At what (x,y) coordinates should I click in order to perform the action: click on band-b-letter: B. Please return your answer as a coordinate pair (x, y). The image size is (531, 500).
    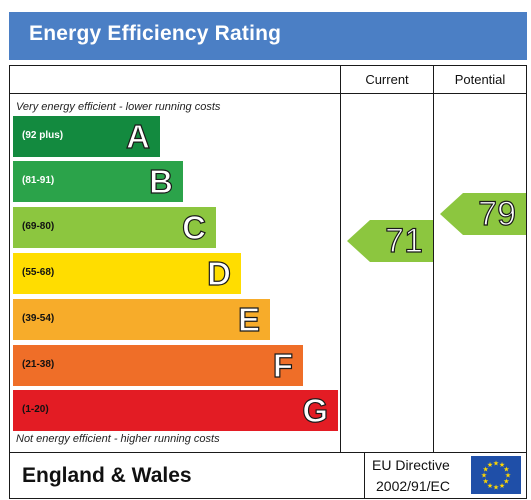
    Looking at the image, I should click on (161, 181).